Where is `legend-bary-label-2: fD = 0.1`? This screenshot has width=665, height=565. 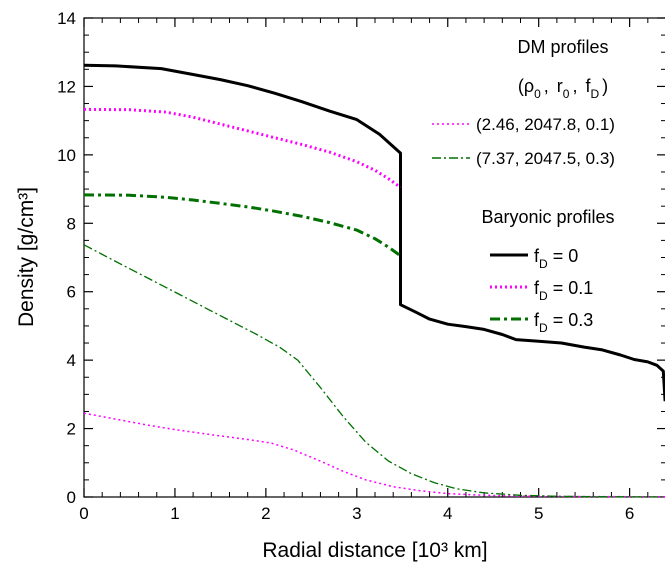
legend-bary-label-2: fD = 0.1 is located at coordinates (563, 290).